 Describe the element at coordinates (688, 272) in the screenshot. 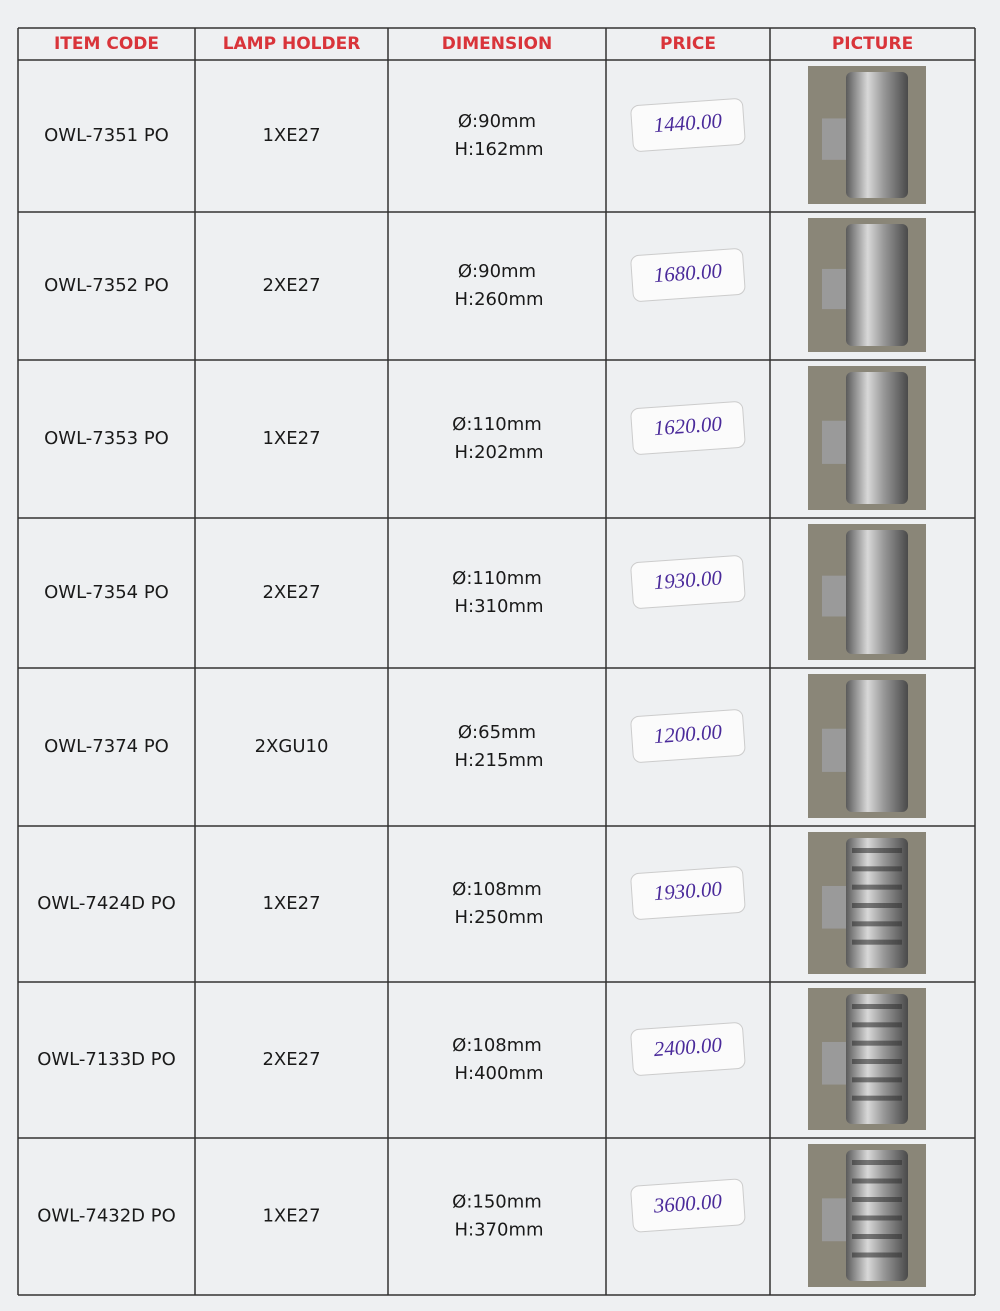

I see `price: 1680.00` at that location.